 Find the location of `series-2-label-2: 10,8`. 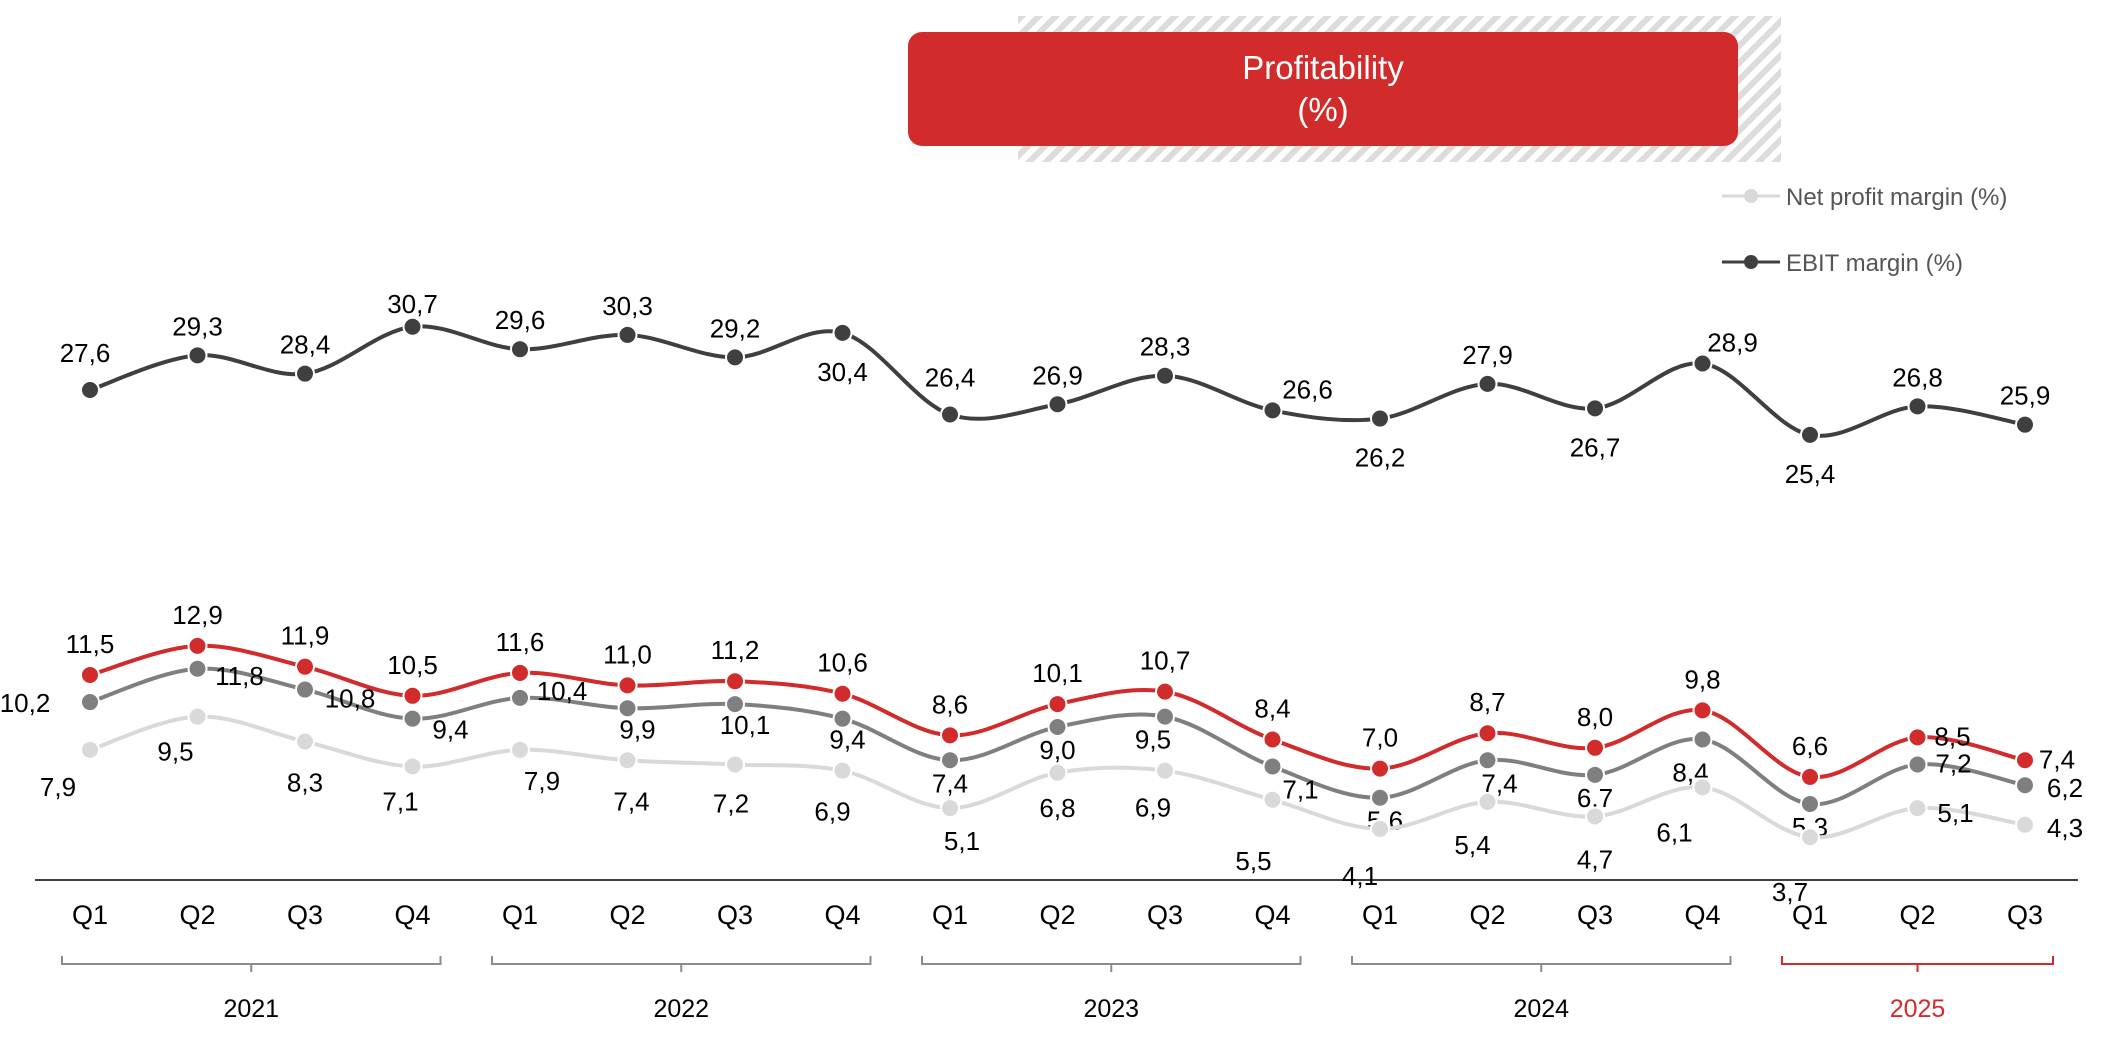

series-2-label-2: 10,8 is located at coordinates (350, 699).